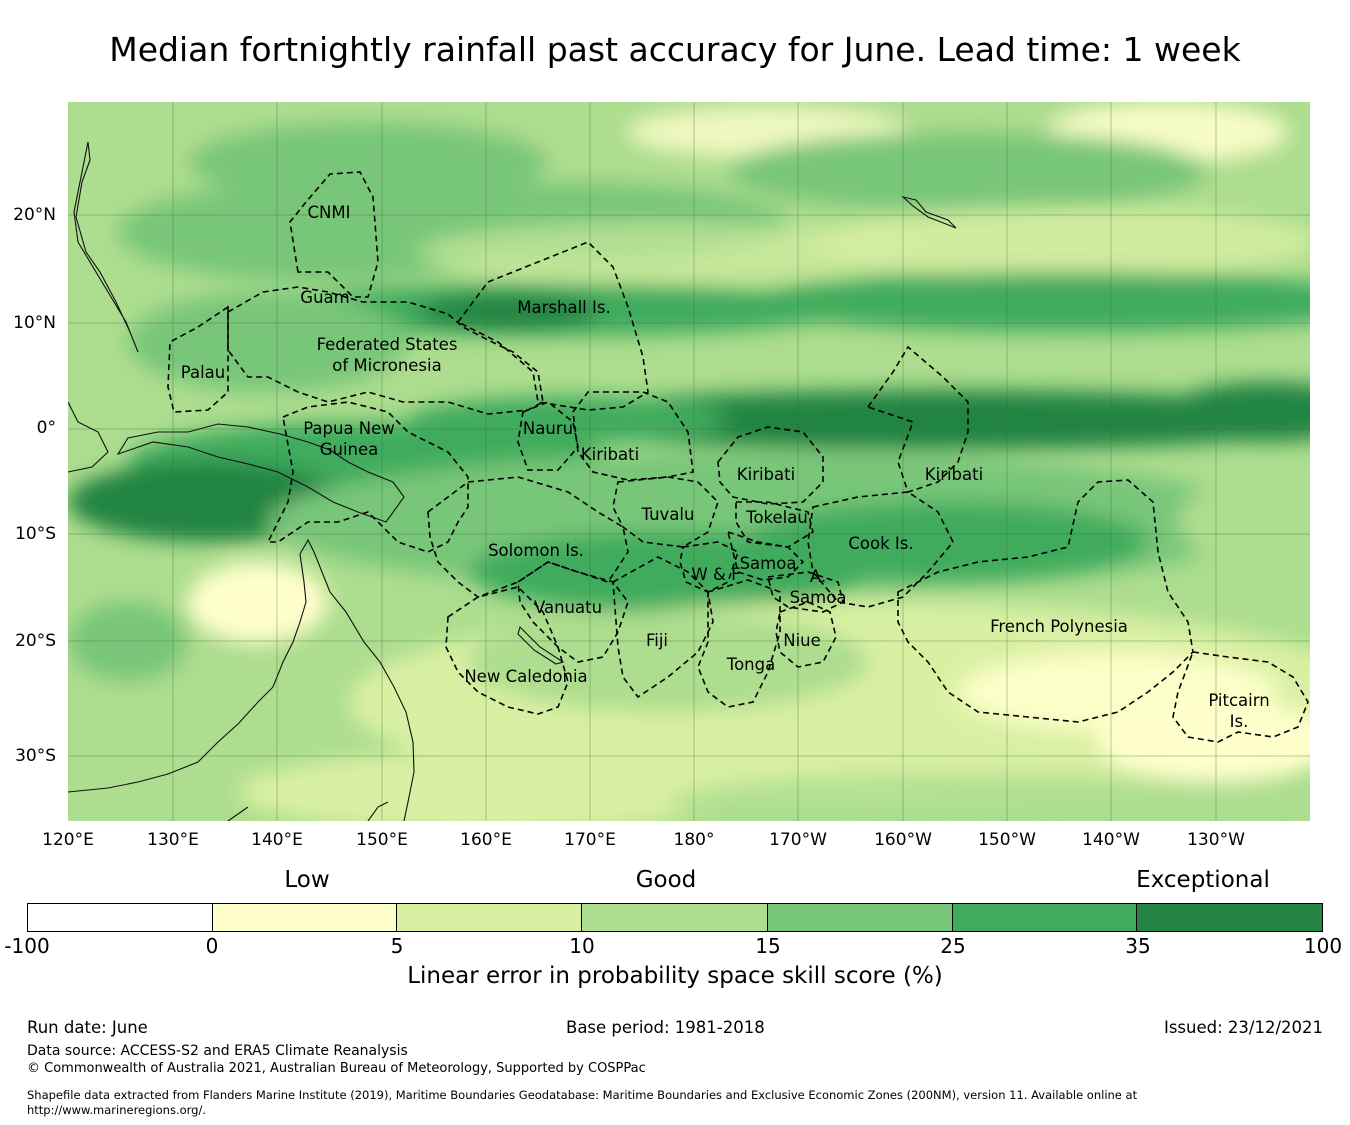  What do you see at coordinates (349, 439) in the screenshot?
I see `region-label-png: Papua New Guinea` at bounding box center [349, 439].